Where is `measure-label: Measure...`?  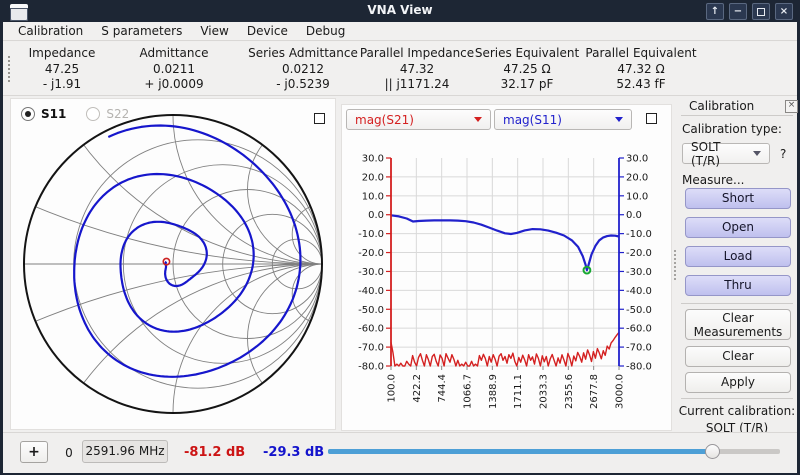 measure-label: Measure... is located at coordinates (713, 180).